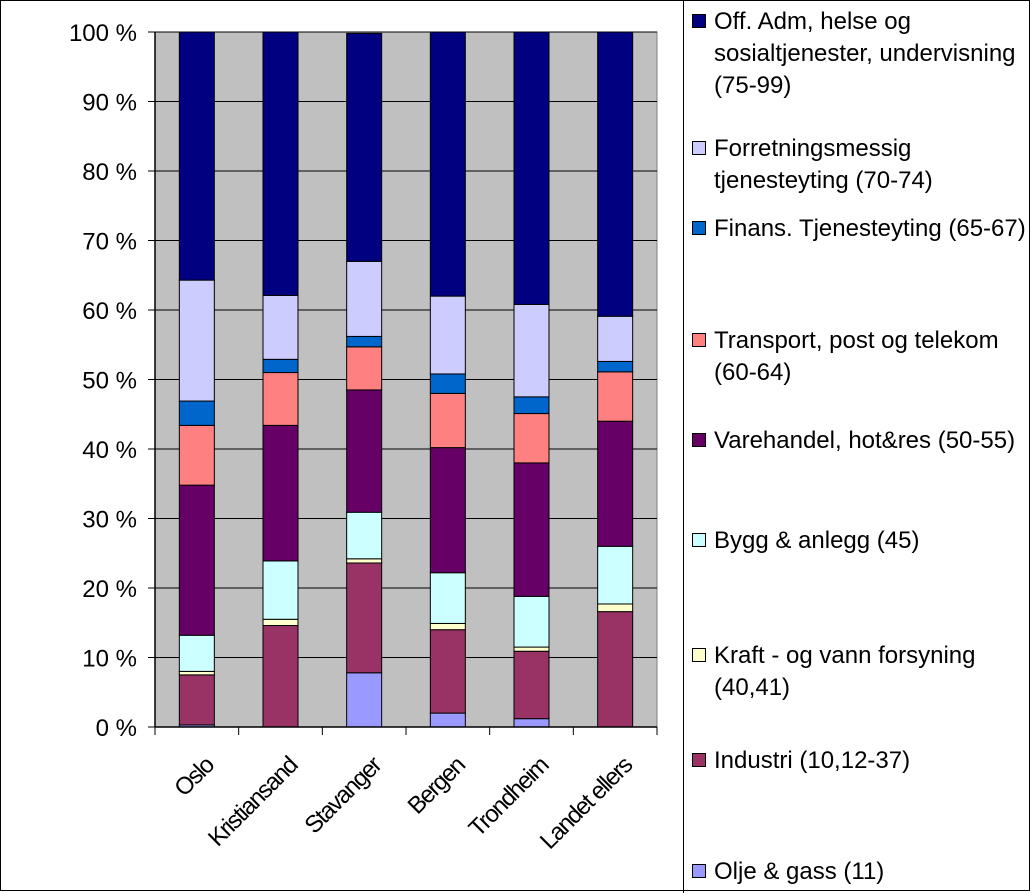 This screenshot has width=1032, height=893. I want to click on y-tick-label: 100 %, so click(103, 33).